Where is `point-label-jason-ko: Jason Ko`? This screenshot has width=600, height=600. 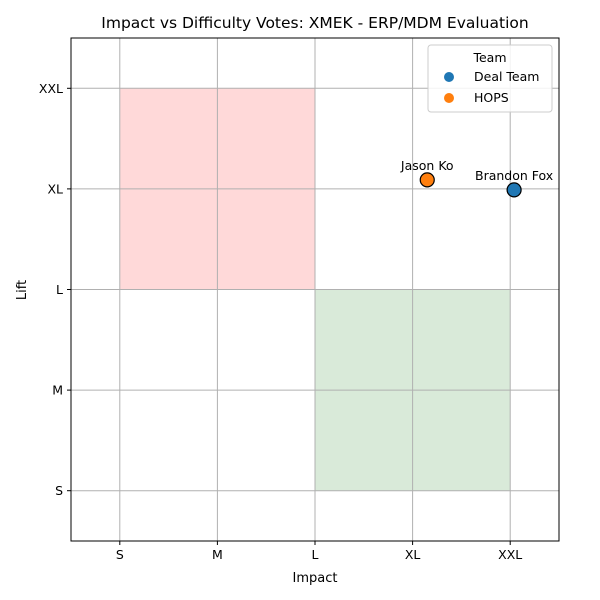
point-label-jason-ko: Jason Ko is located at coordinates (427, 165).